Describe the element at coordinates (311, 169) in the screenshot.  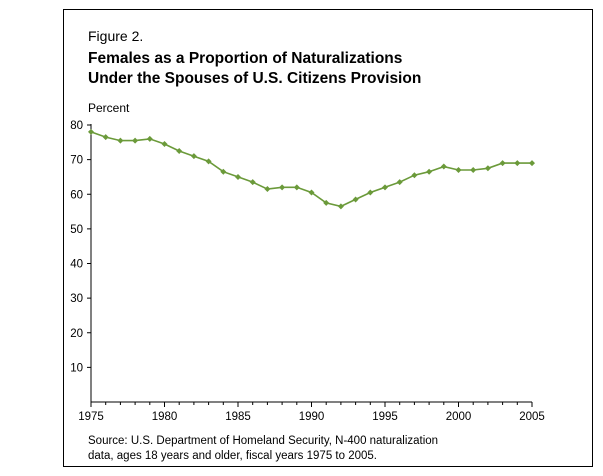
I see `chart-series` at that location.